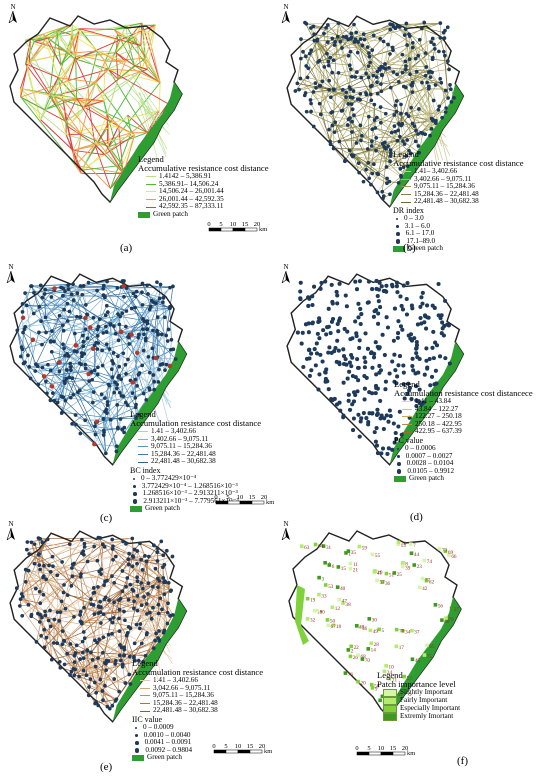 The width and height of the screenshot is (550, 779). Describe the element at coordinates (409, 440) in the screenshot. I see `legend-index-title: PC value` at that location.